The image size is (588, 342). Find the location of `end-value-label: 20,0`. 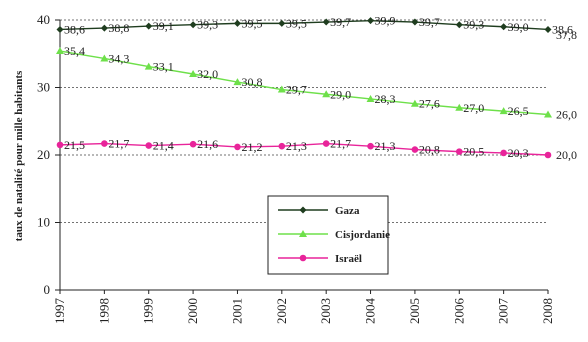

end-value-label: 20,0 is located at coordinates (566, 155).